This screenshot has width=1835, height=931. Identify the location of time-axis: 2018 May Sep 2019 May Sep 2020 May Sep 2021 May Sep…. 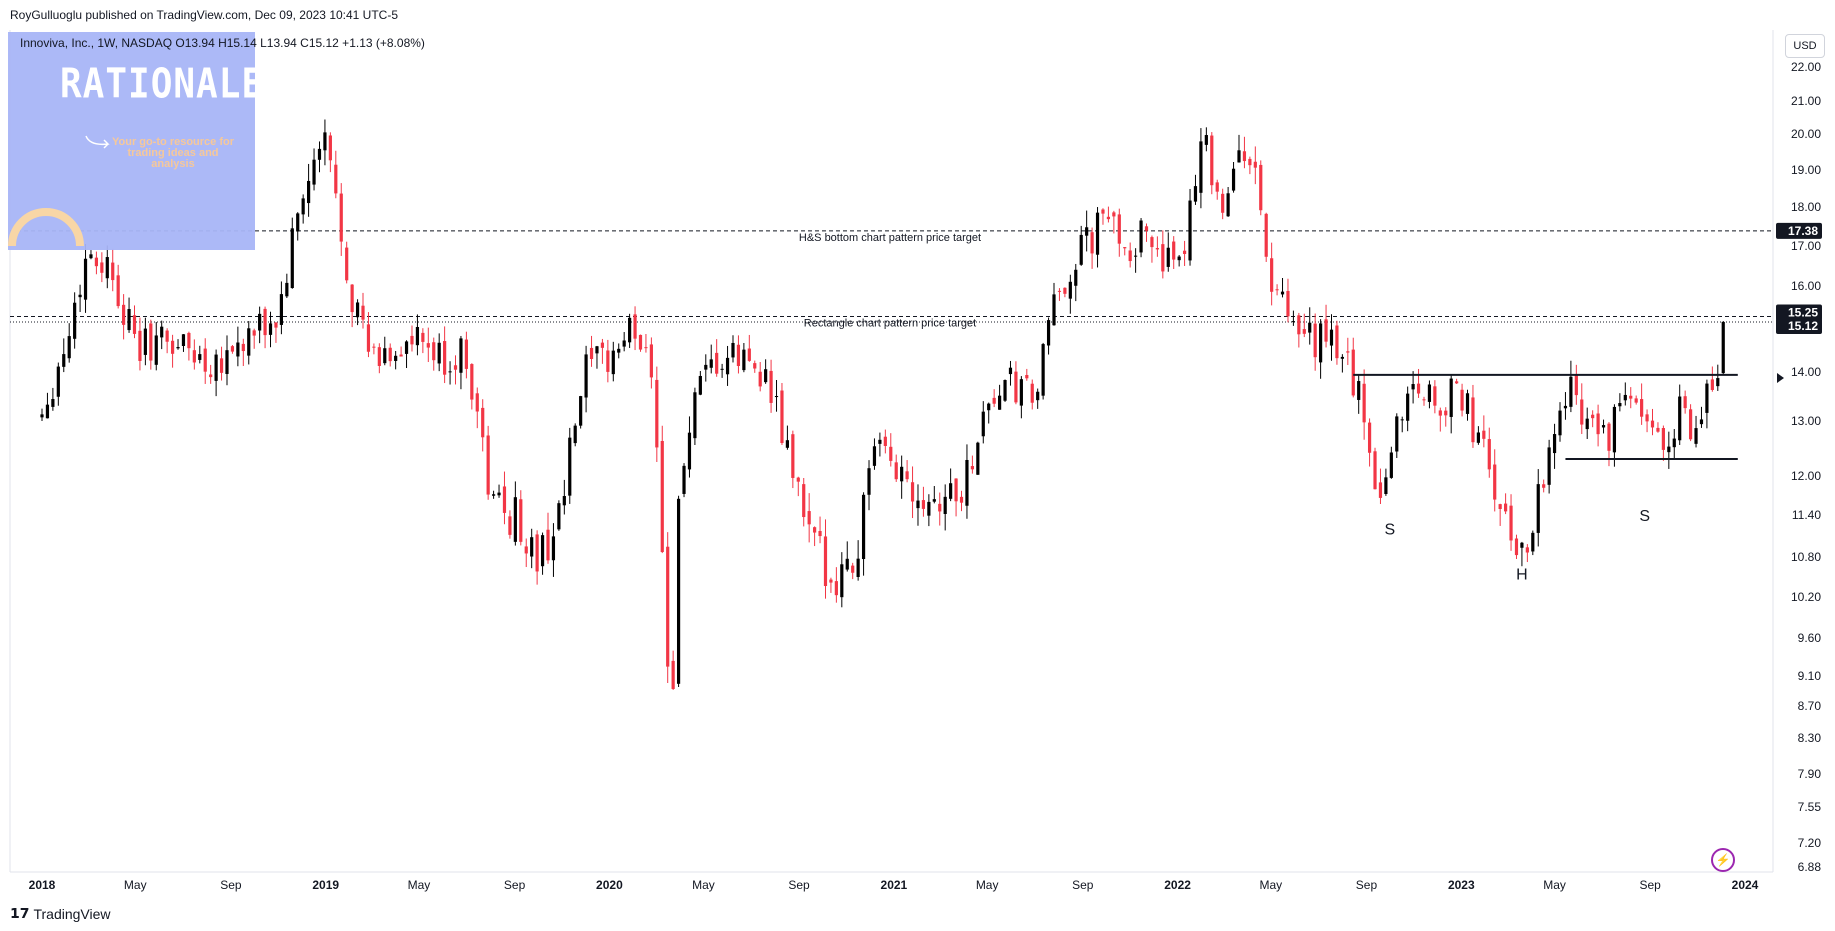
(894, 885).